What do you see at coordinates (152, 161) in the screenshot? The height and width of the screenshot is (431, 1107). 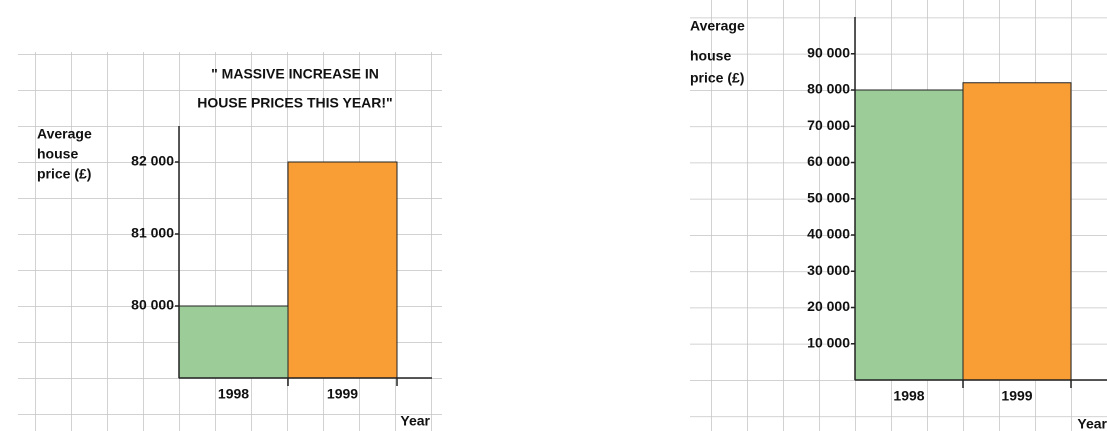 I see `y-tick-label: 82 000` at bounding box center [152, 161].